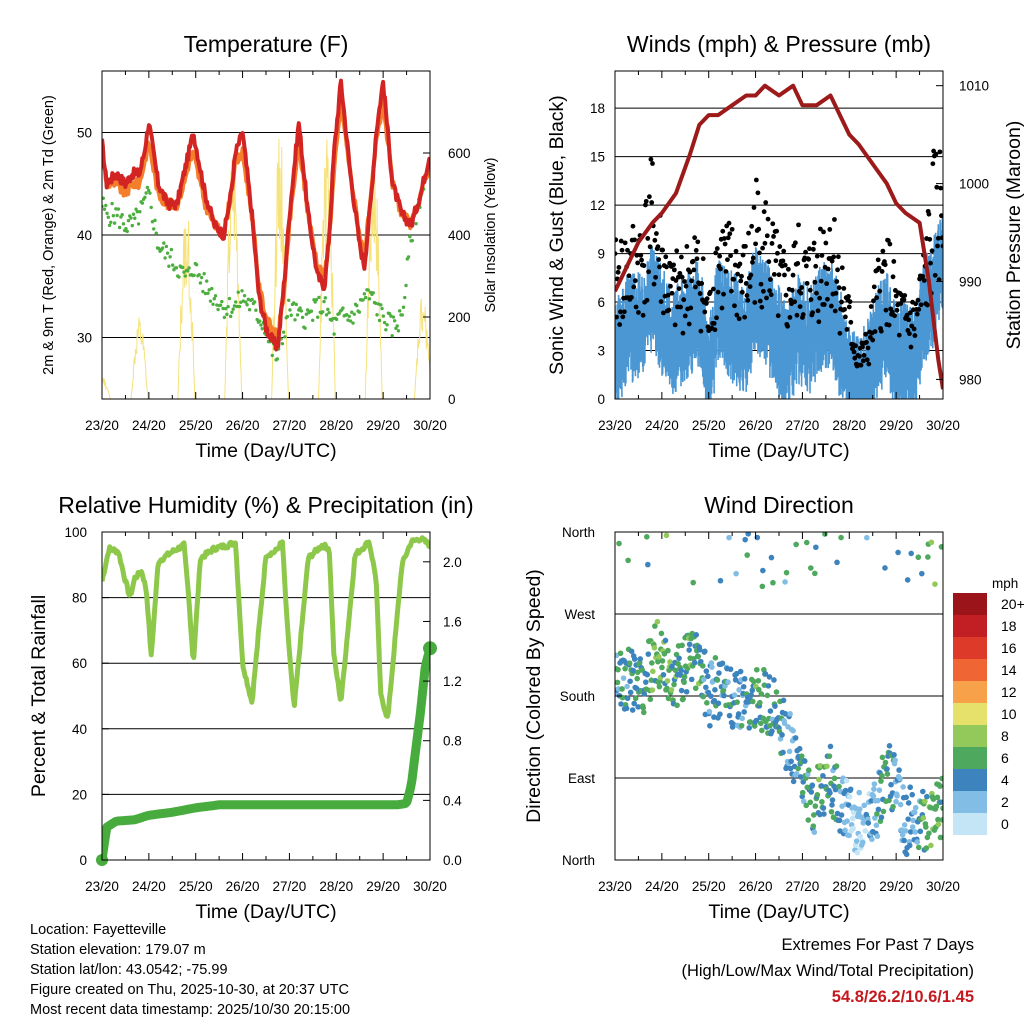 The height and width of the screenshot is (1024, 1024). I want to click on colorbar-title: mph, so click(1005, 583).